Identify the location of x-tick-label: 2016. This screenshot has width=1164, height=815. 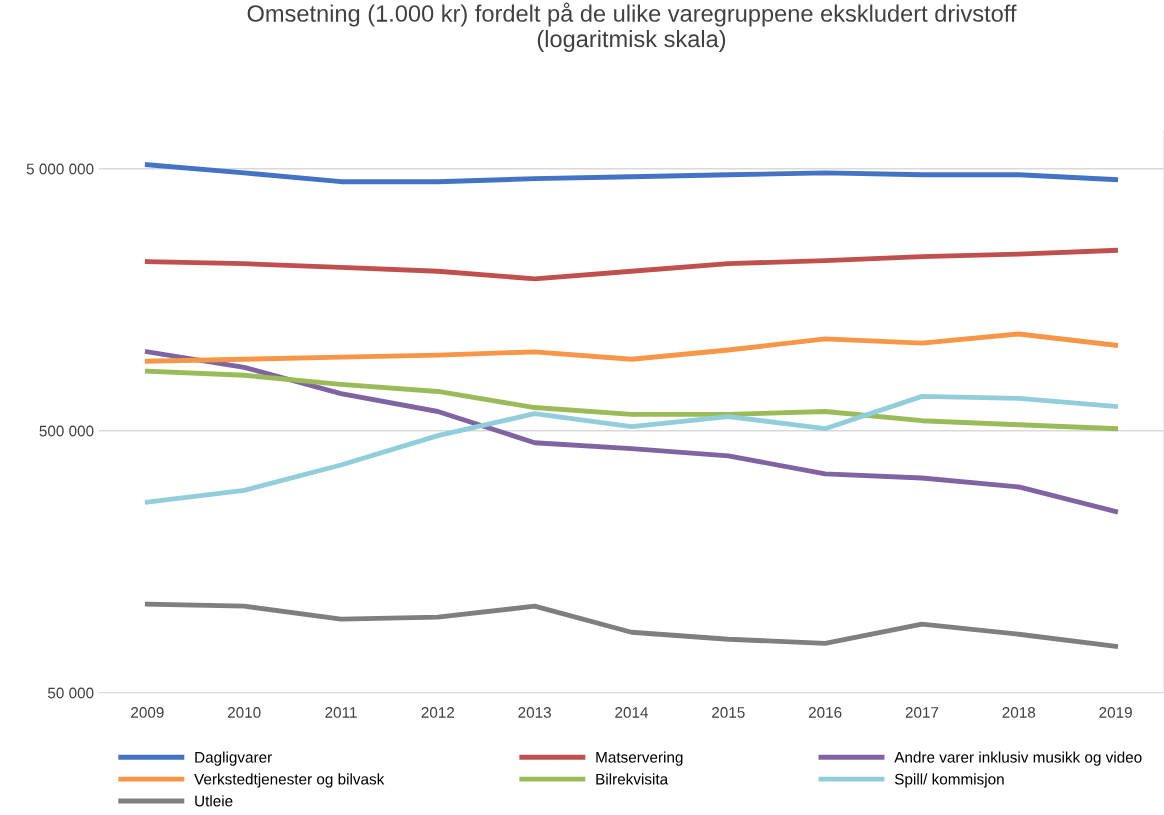
(825, 712).